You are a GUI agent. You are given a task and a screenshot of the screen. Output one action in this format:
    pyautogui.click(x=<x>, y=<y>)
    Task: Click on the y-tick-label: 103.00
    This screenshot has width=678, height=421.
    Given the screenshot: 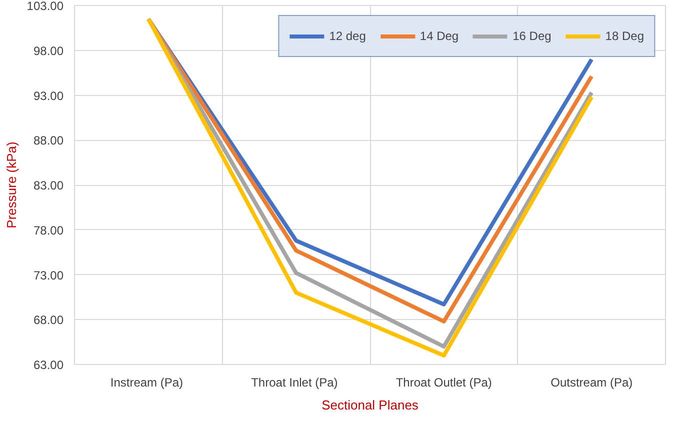 What is the action you would take?
    pyautogui.click(x=45, y=6)
    